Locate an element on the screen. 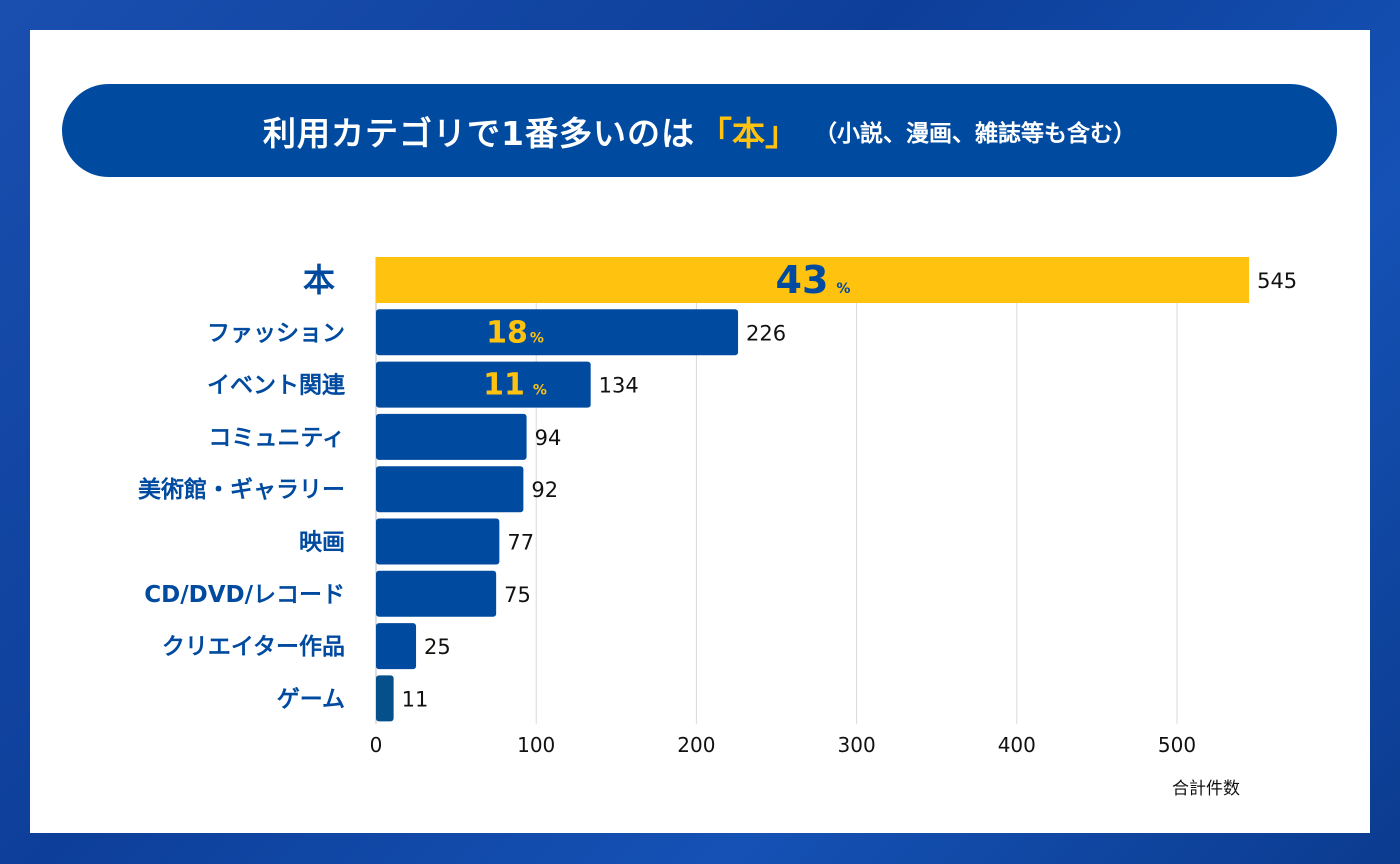  category-label: 映画 is located at coordinates (322, 543).